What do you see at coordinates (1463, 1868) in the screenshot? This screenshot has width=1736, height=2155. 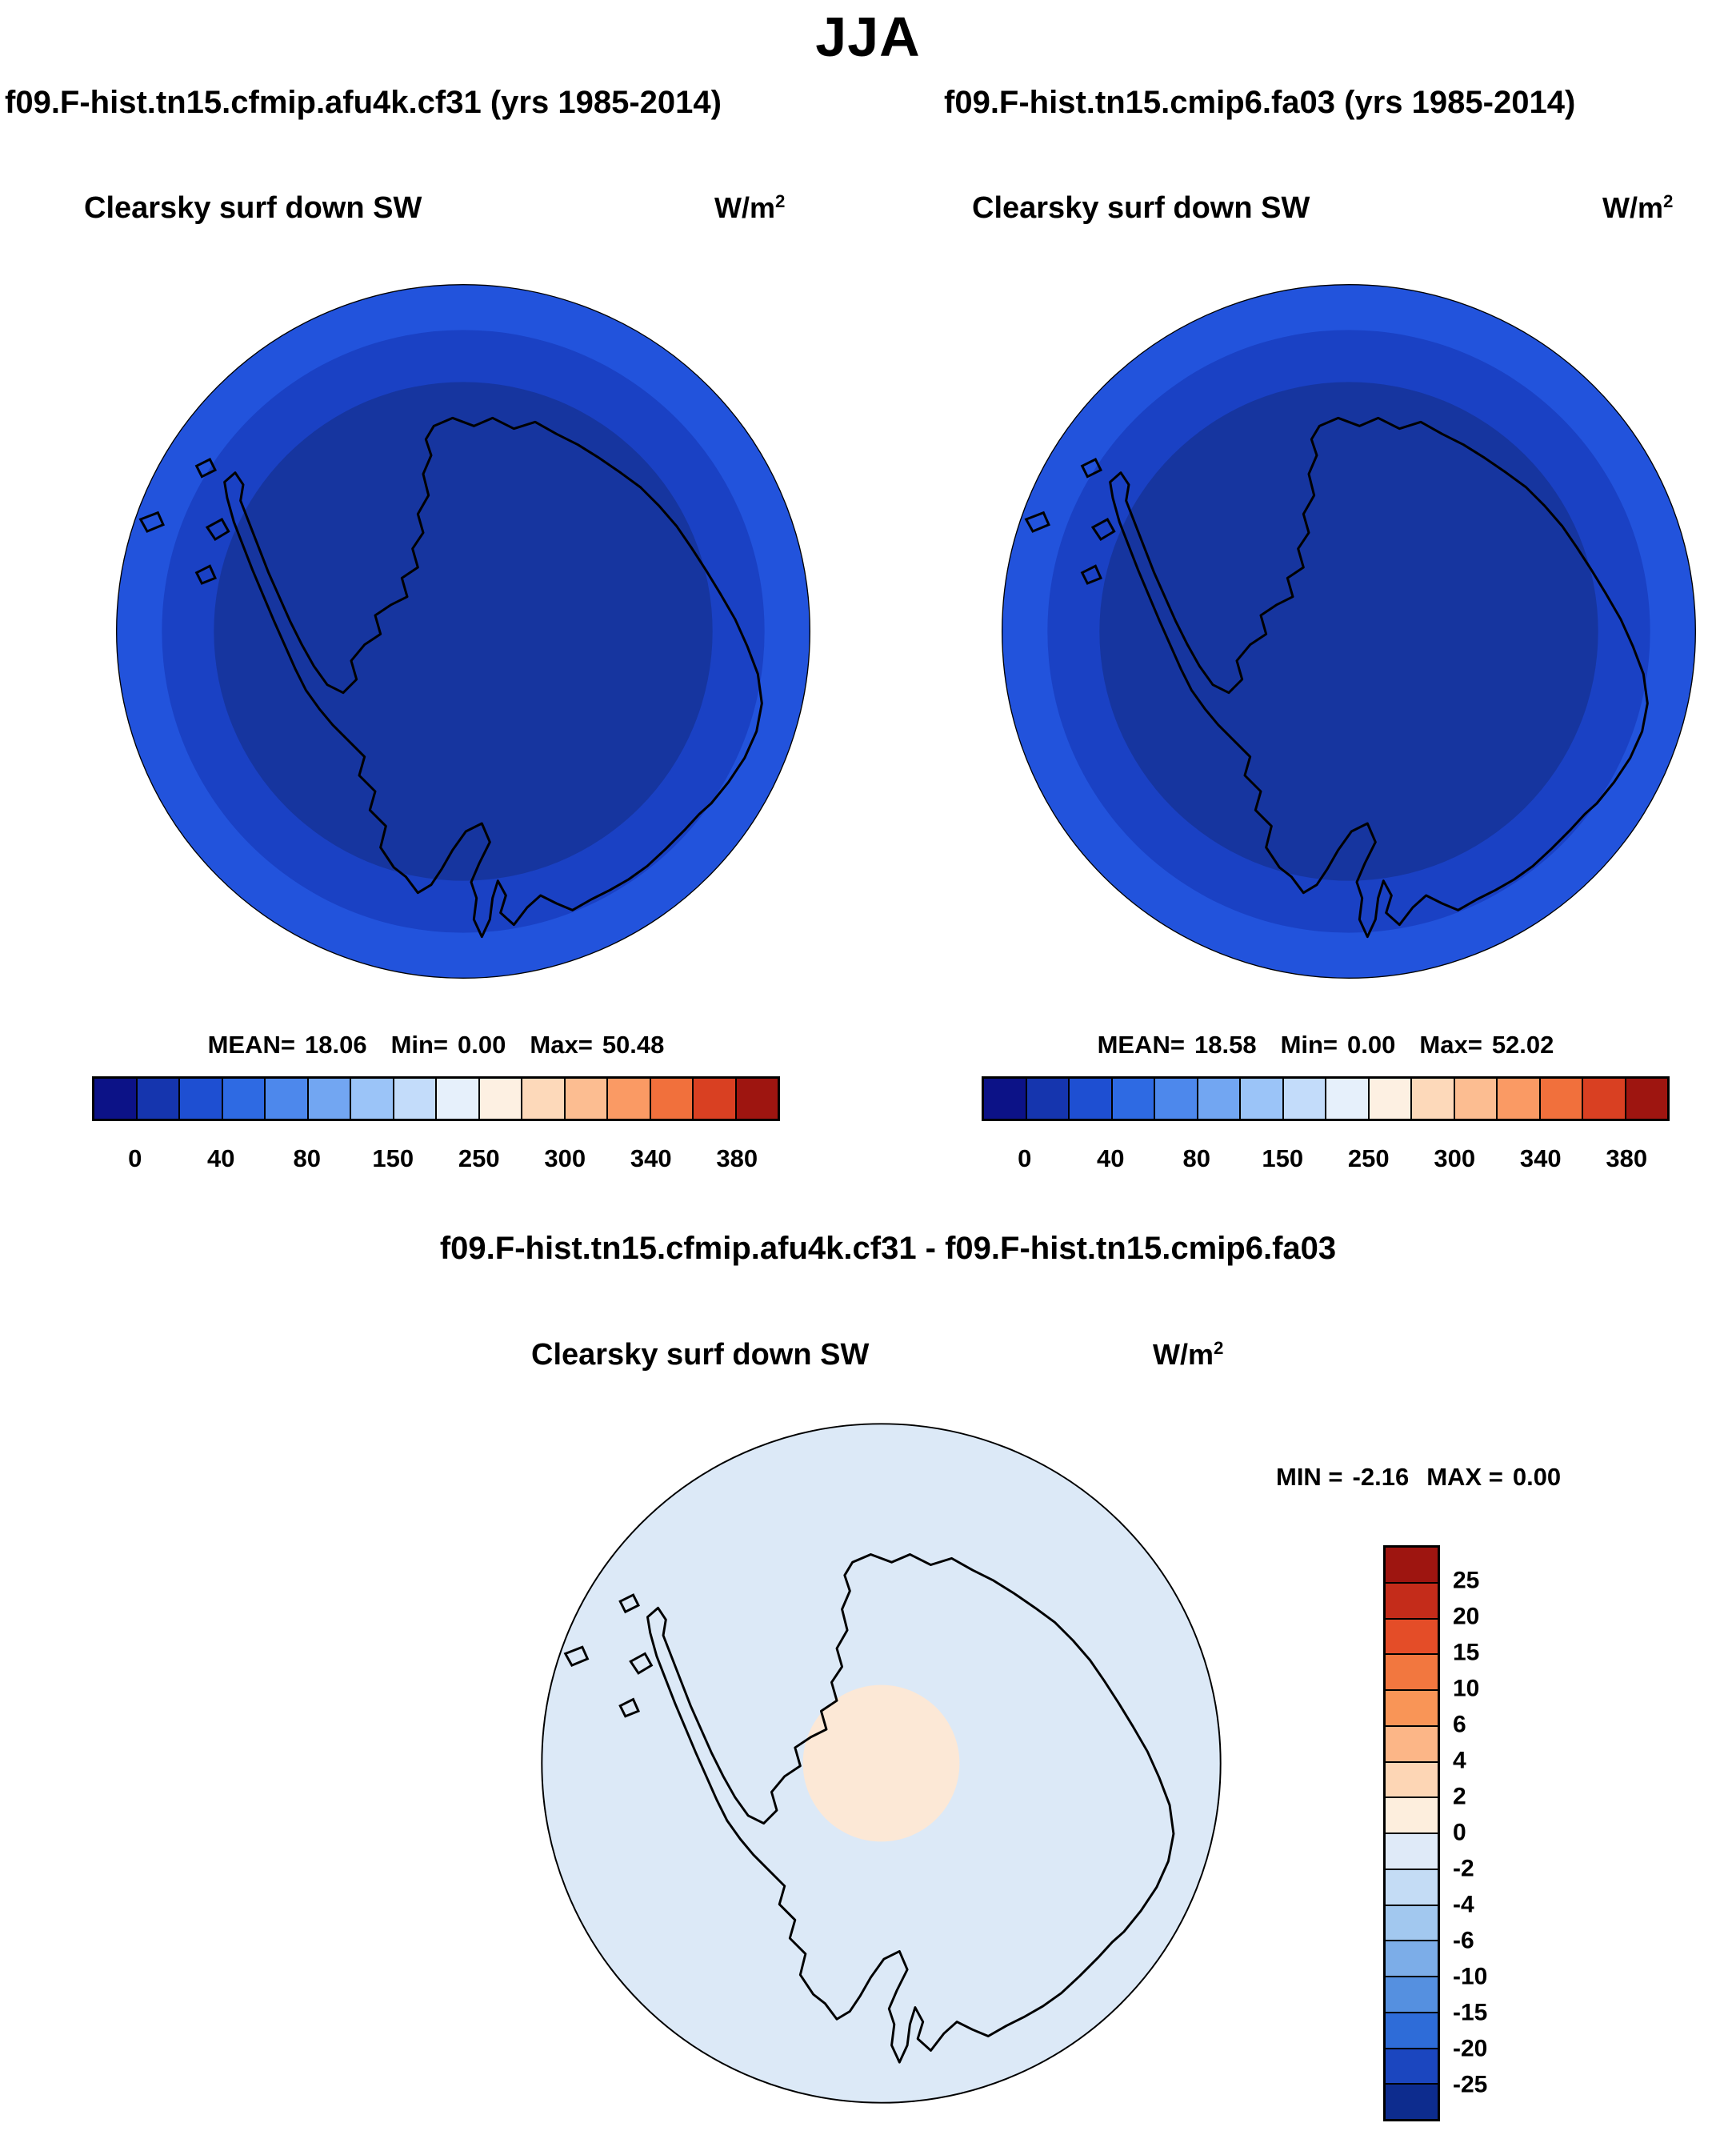 I see `colorbar-tick-label: -2` at bounding box center [1463, 1868].